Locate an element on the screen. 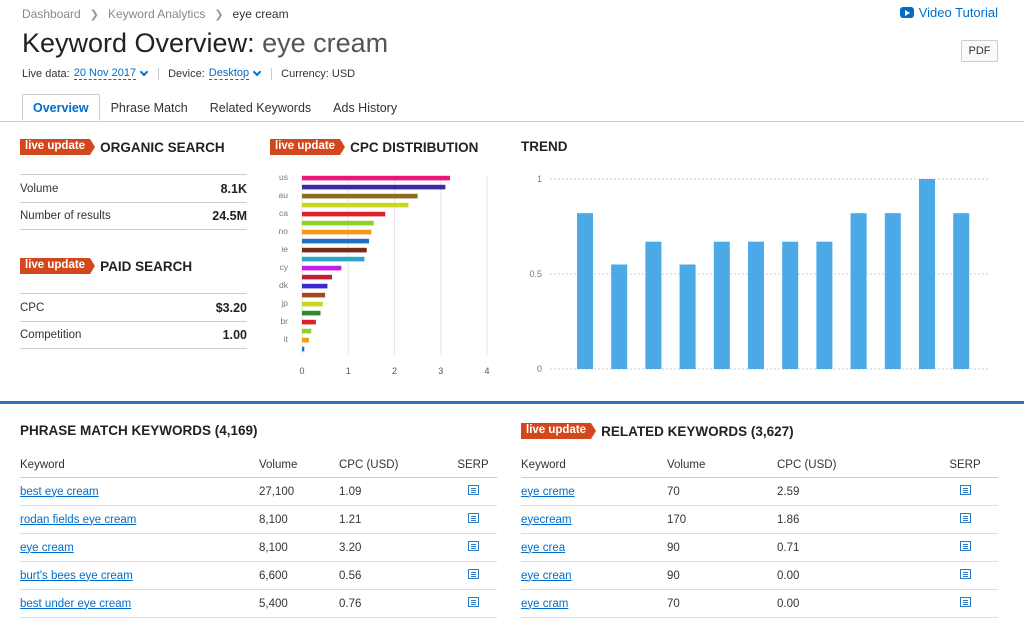 The height and width of the screenshot is (633, 1024). x-tick-label: 4 is located at coordinates (486, 371).